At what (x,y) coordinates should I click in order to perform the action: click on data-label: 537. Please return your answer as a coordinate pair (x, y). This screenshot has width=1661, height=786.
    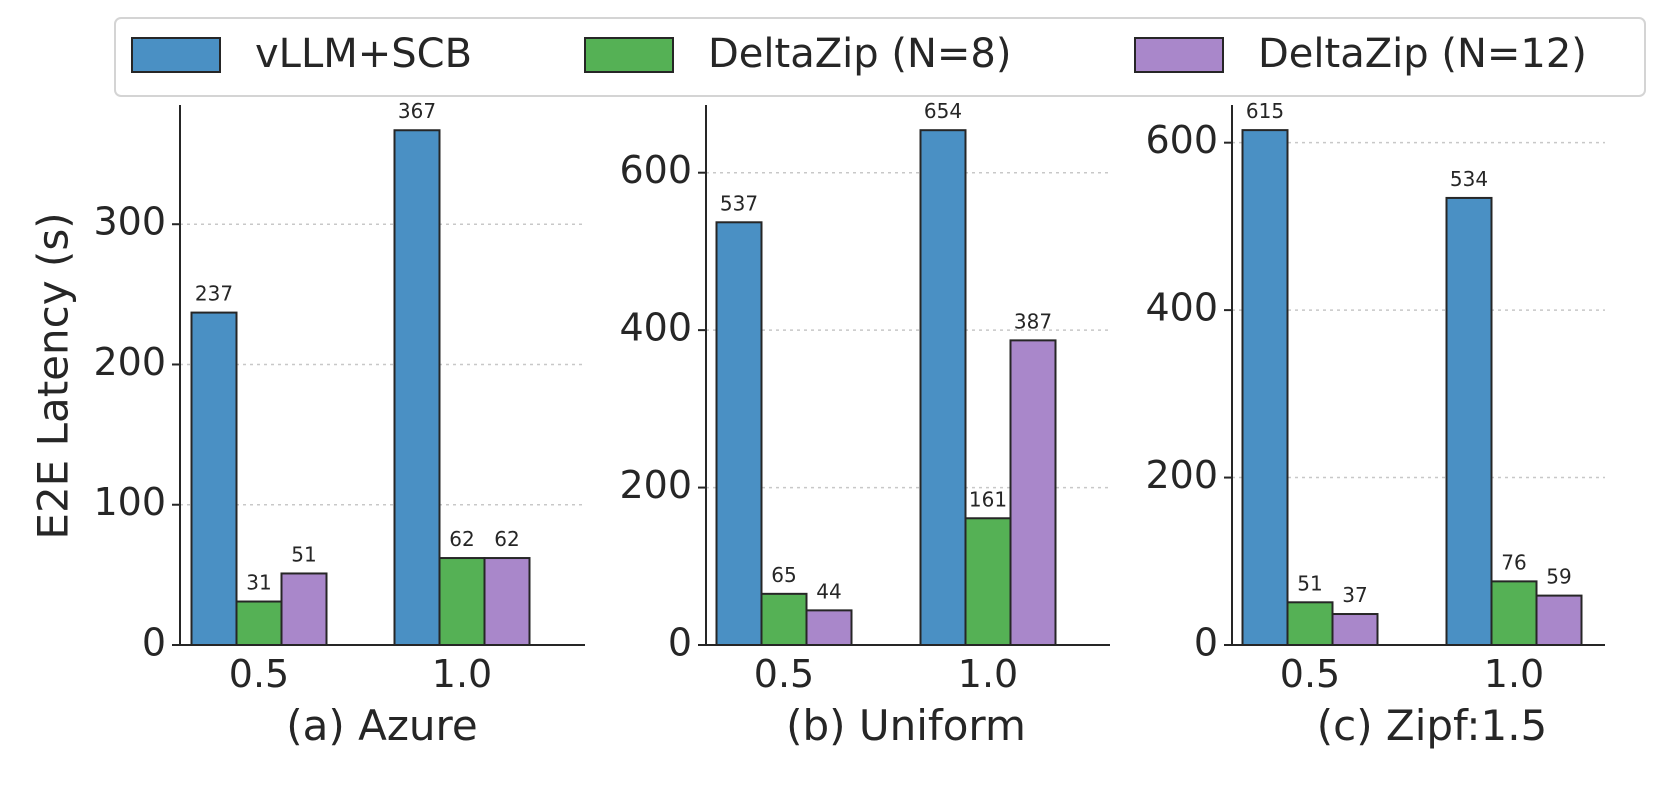
    Looking at the image, I should click on (739, 203).